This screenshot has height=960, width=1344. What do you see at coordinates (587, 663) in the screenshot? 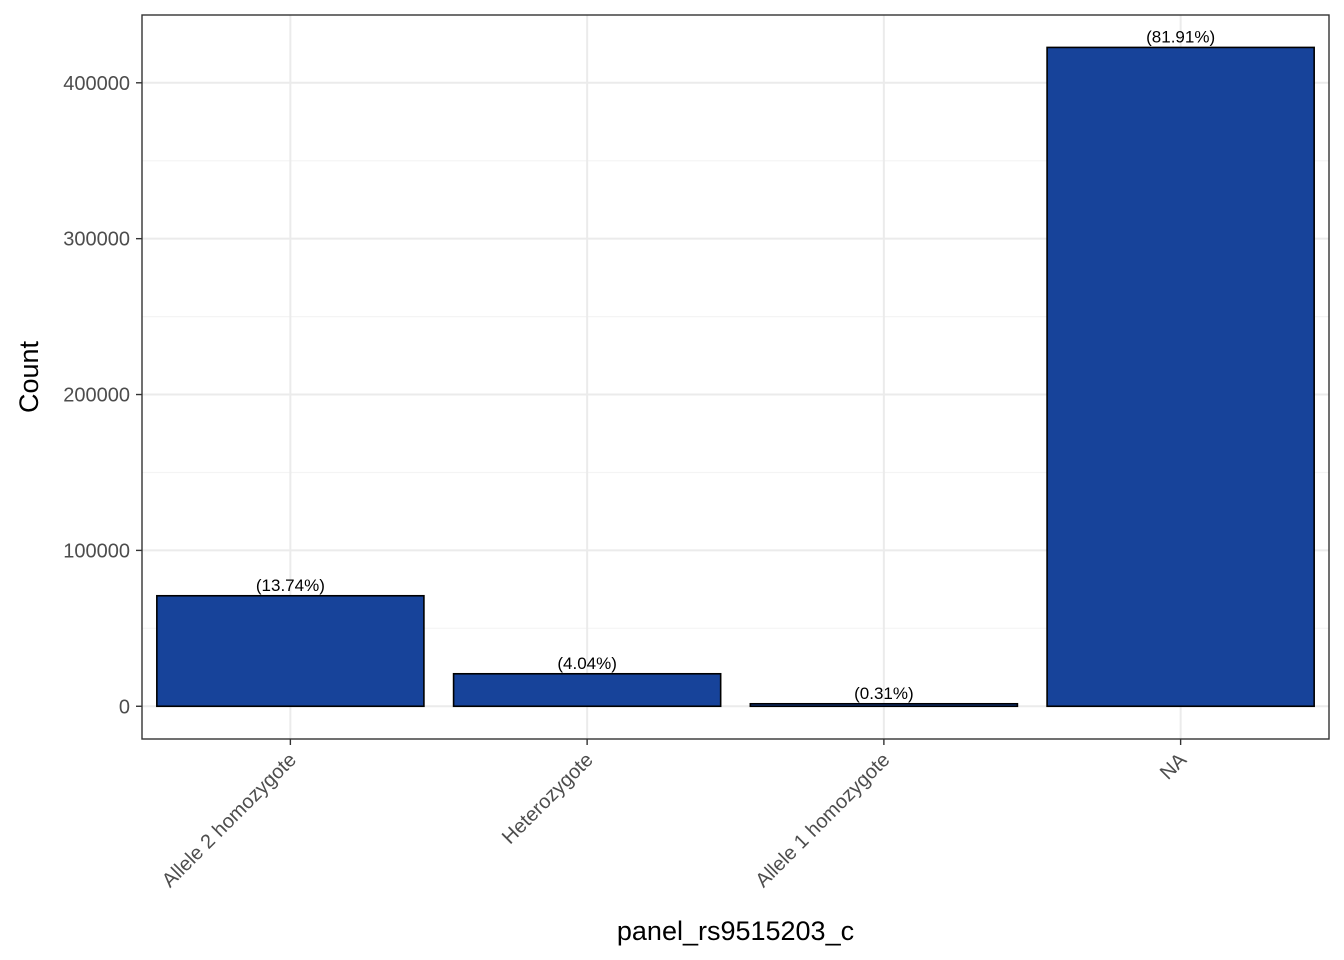
I see `bar-value-label: (4.04%)` at bounding box center [587, 663].